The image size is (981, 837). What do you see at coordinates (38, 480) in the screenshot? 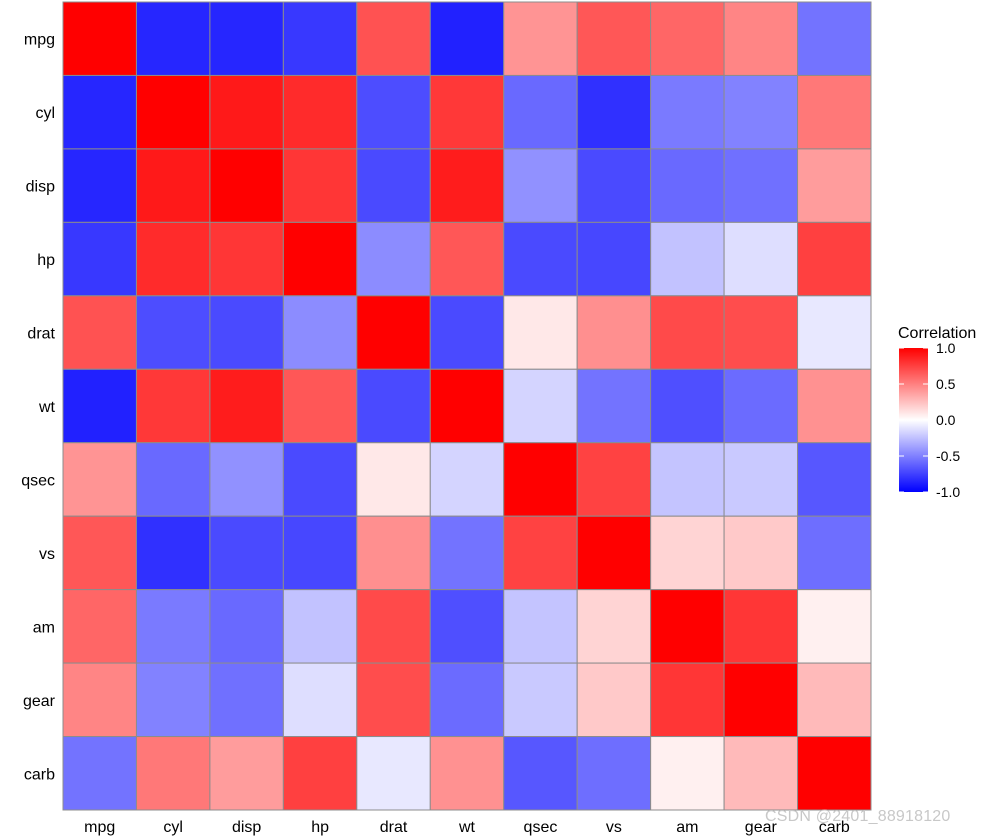
I see `y-tick-label-qsec: qsec` at bounding box center [38, 480].